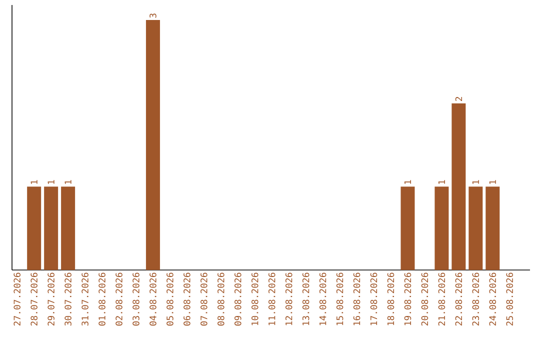  Describe the element at coordinates (374, 299) in the screenshot. I see `x-tick-label: 17.08.2026` at that location.